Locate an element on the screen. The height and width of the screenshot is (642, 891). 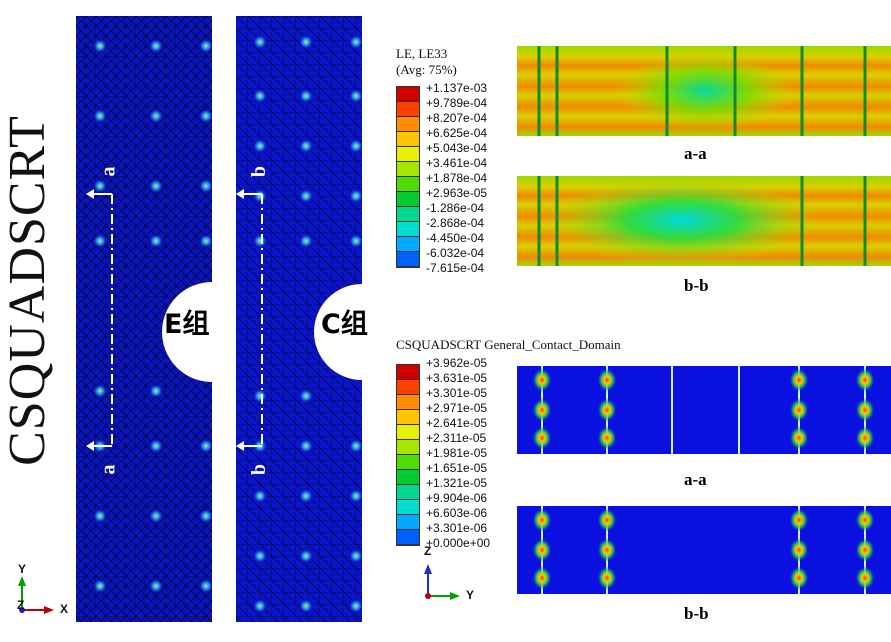
legend-contact-value: +0.000e+00 is located at coordinates (458, 543).